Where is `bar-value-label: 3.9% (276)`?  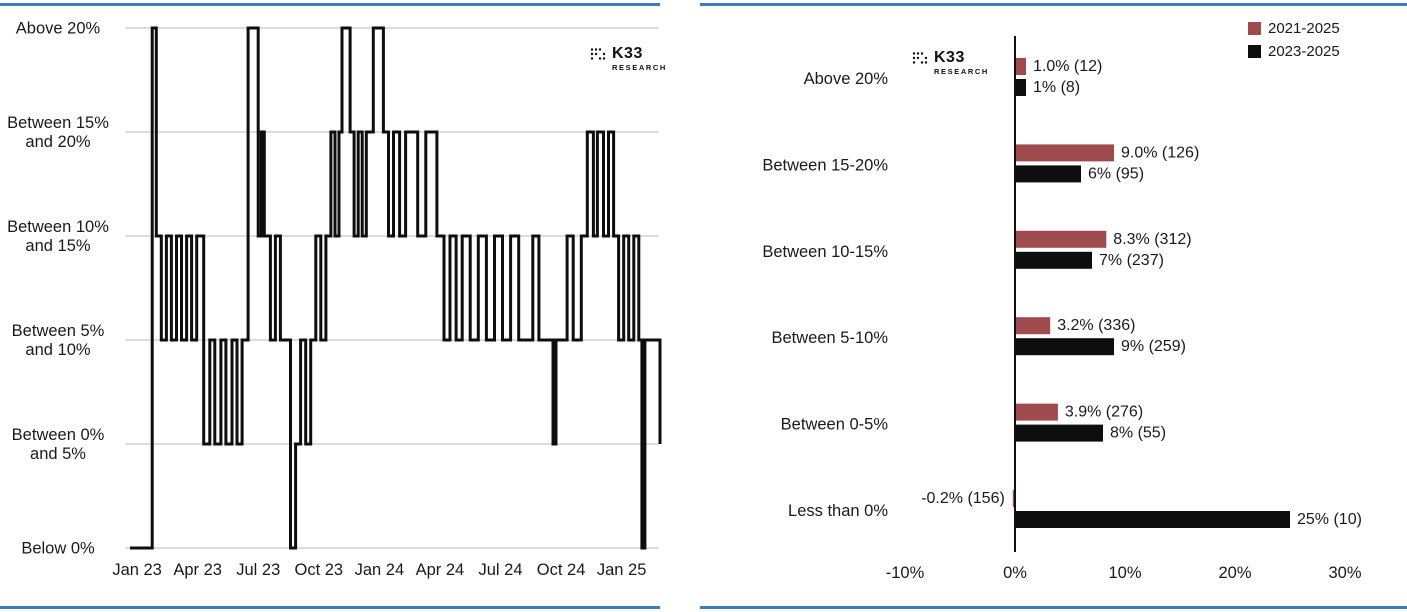
bar-value-label: 3.9% (276) is located at coordinates (1104, 412).